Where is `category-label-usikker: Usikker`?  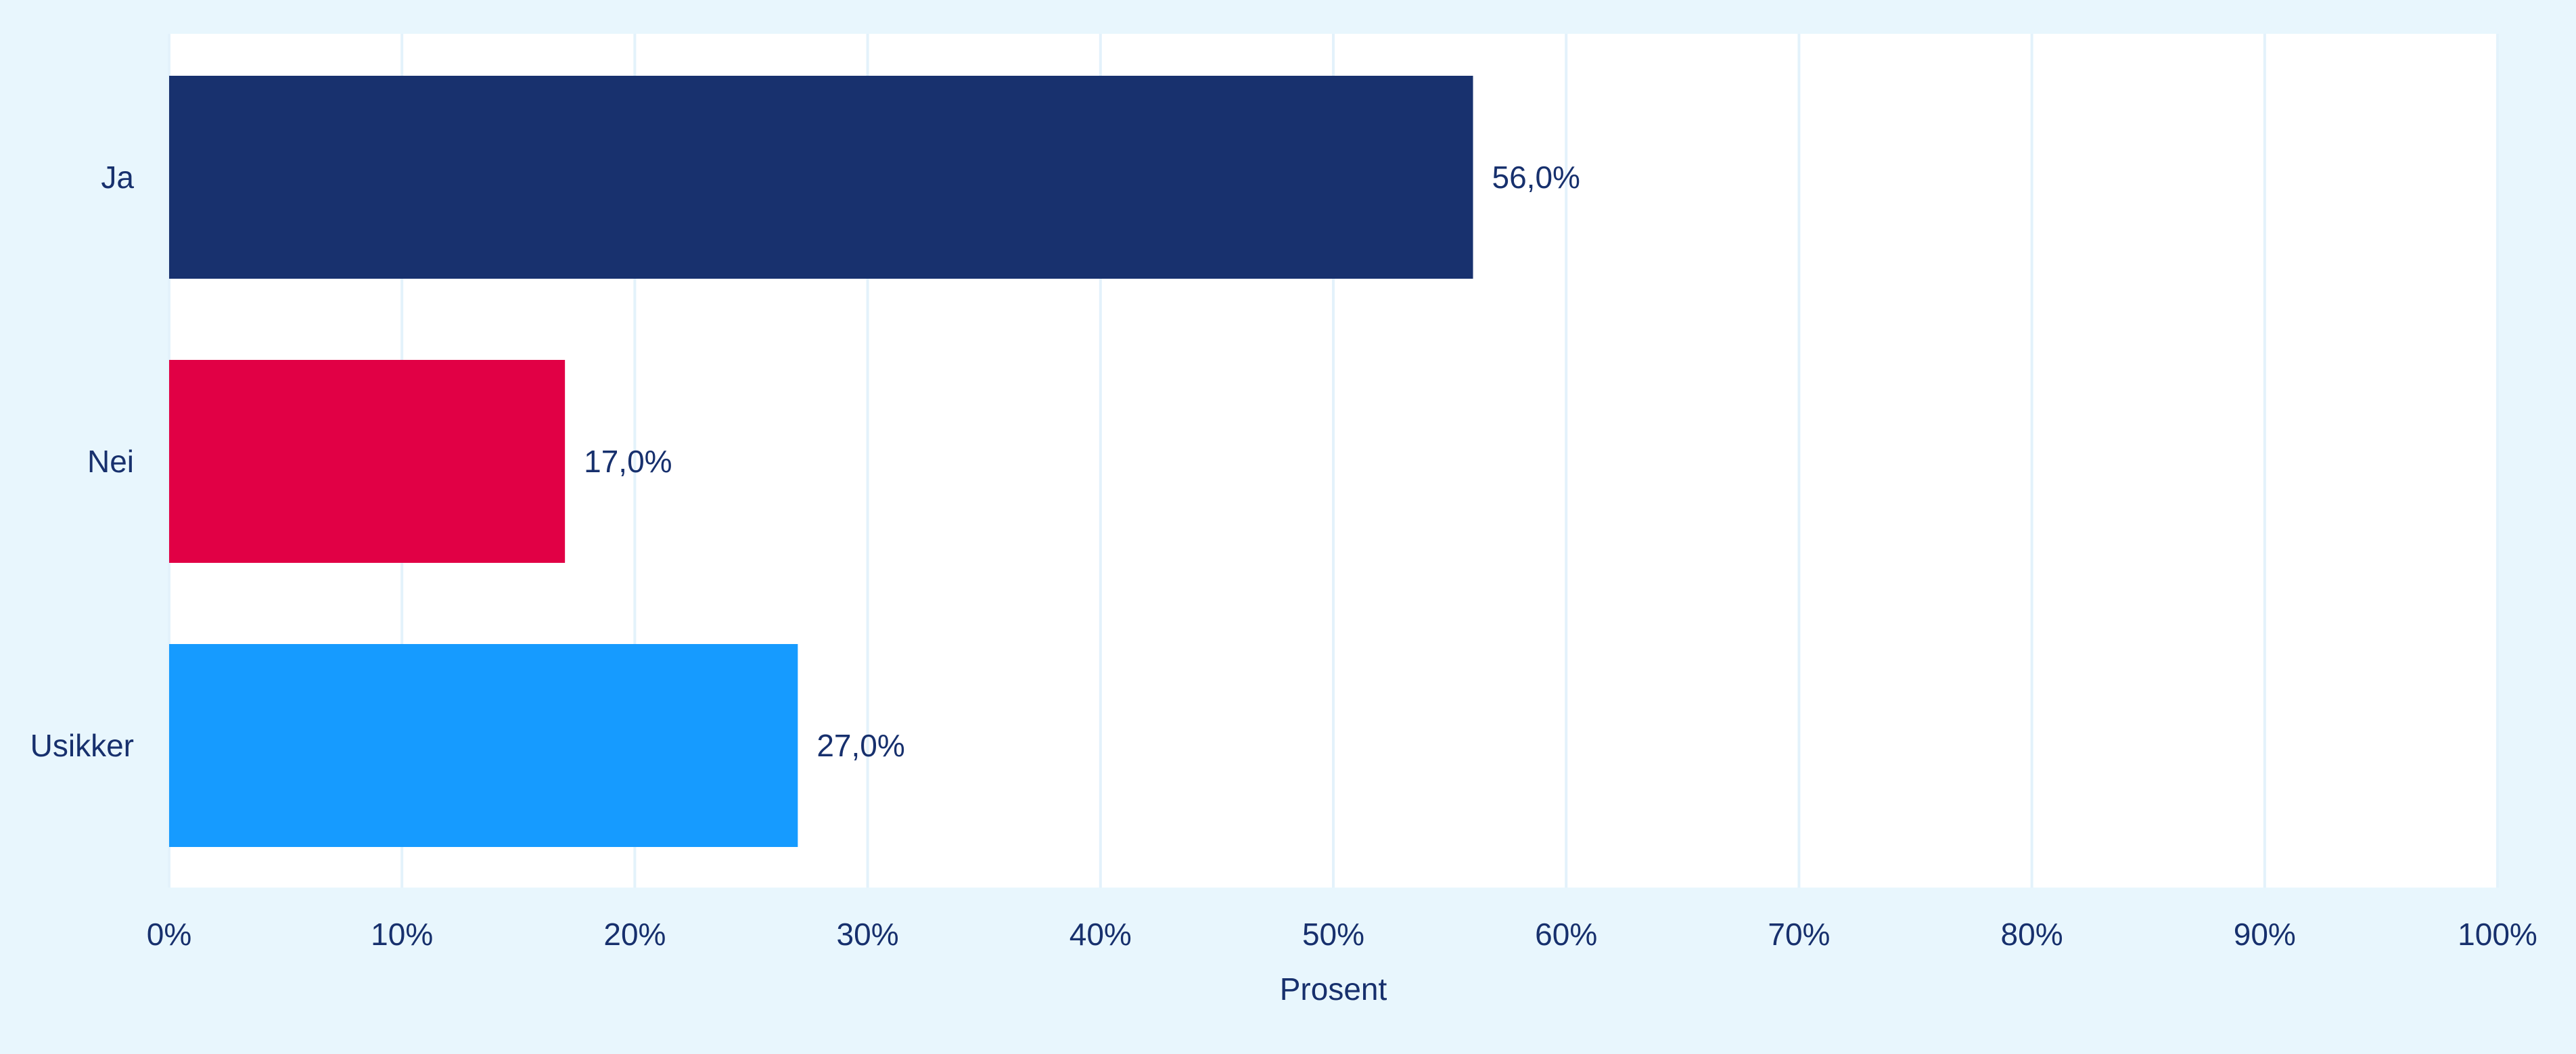 category-label-usikker: Usikker is located at coordinates (82, 745).